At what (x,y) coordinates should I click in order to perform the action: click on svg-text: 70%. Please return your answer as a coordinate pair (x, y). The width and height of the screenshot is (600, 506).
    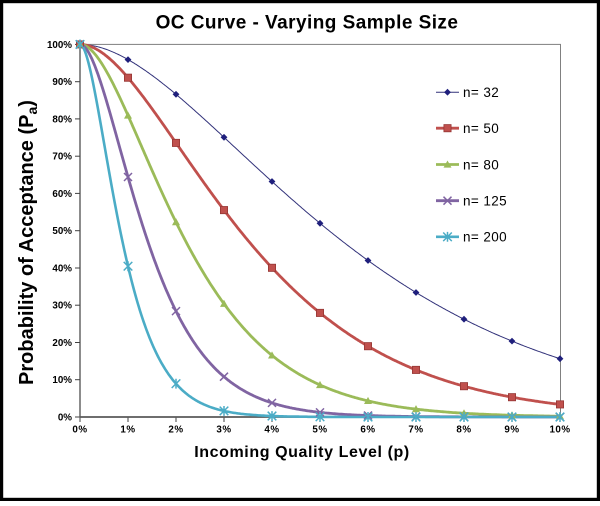
    Looking at the image, I should click on (62, 157).